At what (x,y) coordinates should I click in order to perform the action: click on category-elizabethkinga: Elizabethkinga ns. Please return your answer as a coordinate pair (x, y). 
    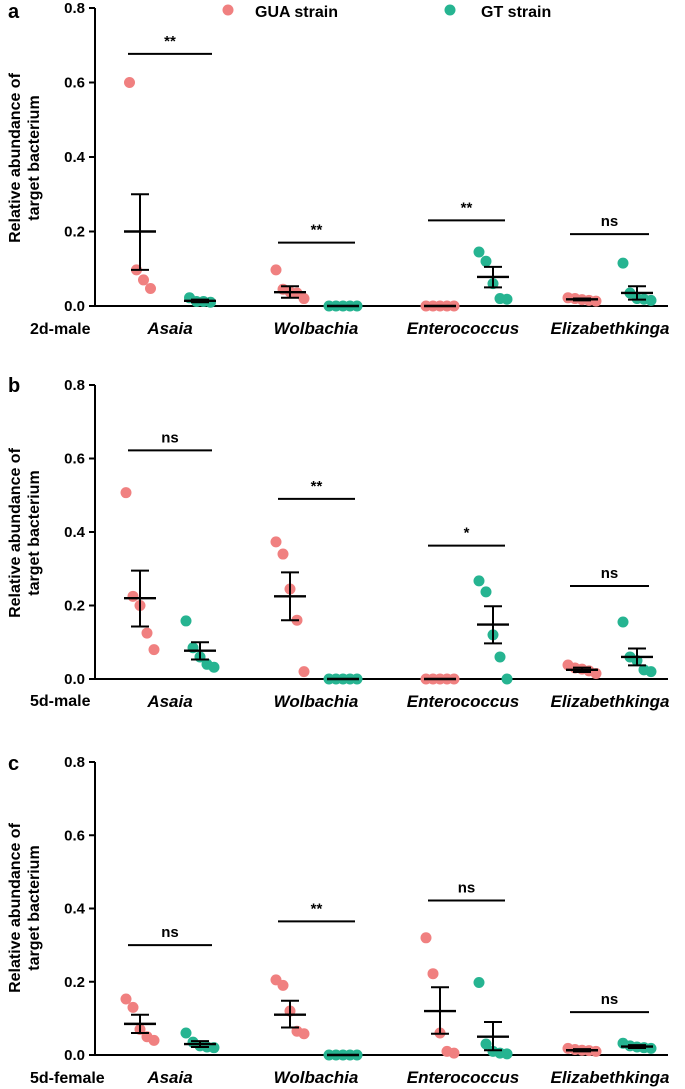
    Looking at the image, I should click on (609, 1039).